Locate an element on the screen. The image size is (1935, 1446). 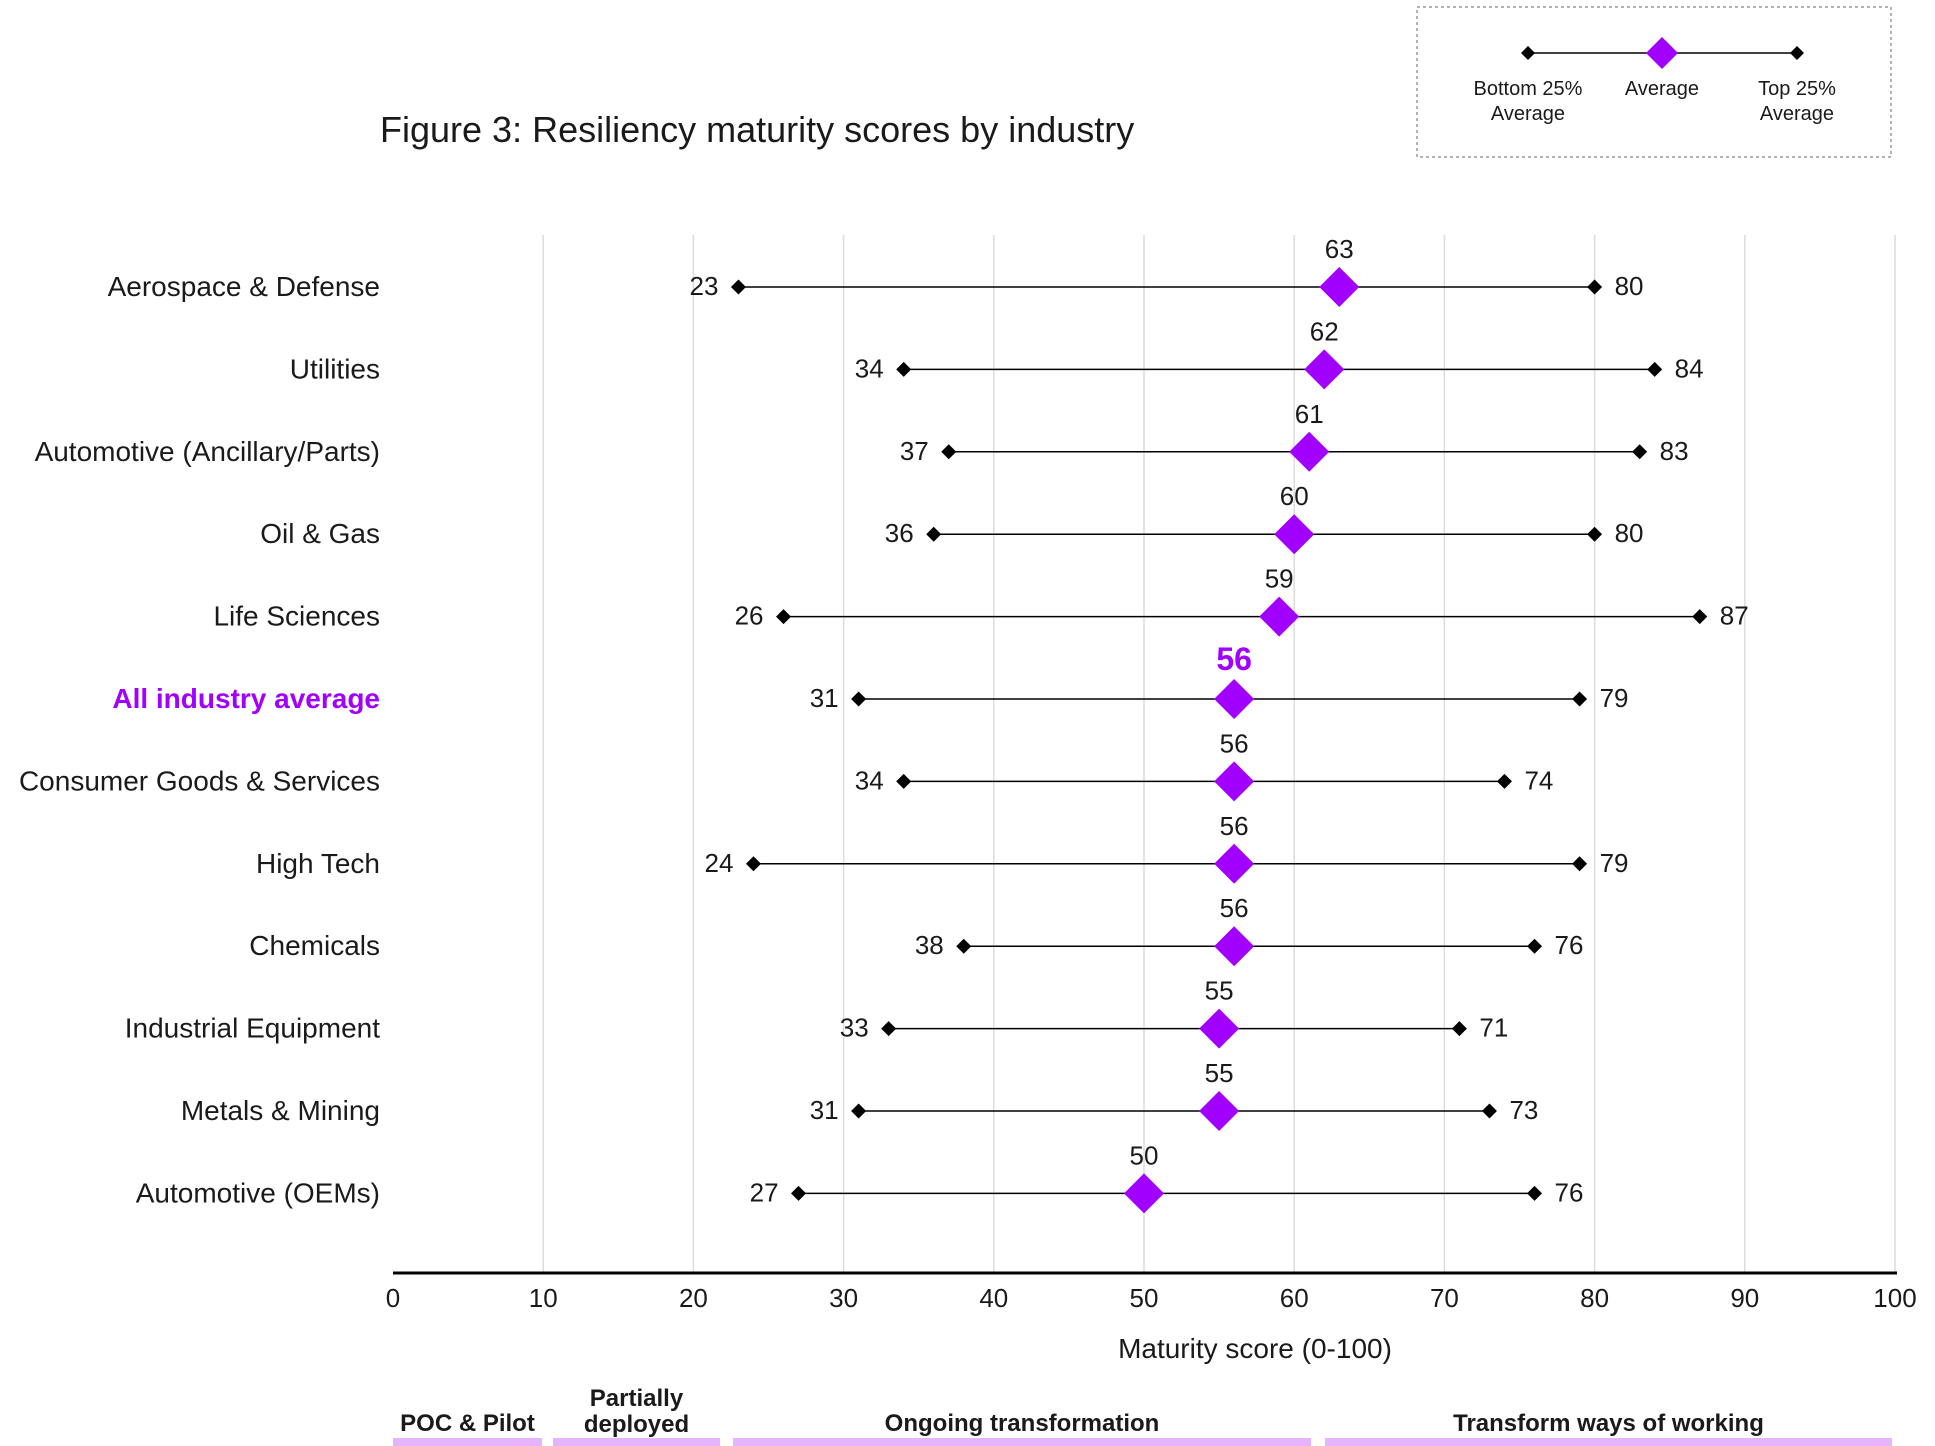
row-10: Metals & Mining 31 73 55 is located at coordinates (859, 1094).